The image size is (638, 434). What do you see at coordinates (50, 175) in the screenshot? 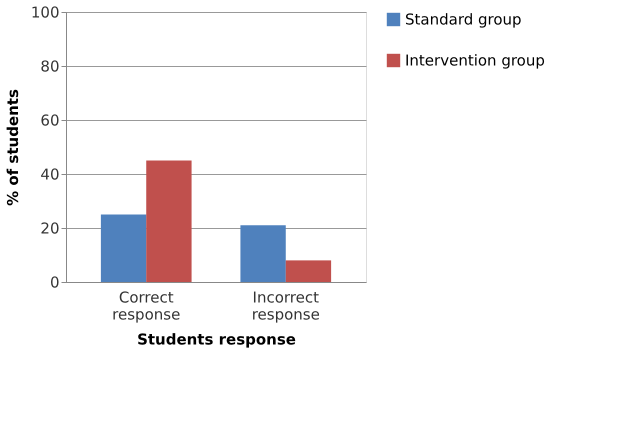
I see `y-tick-label: 40` at bounding box center [50, 175].